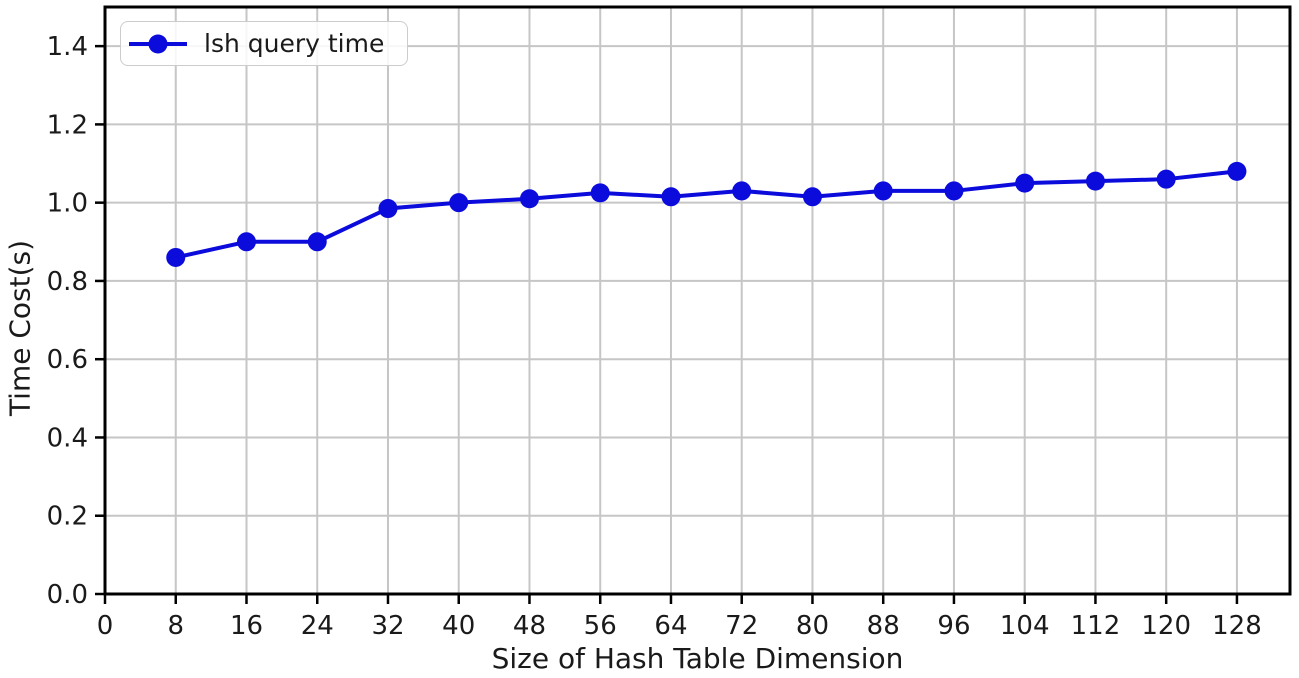 The image size is (1299, 678). I want to click on x-tick-label: 56, so click(600, 626).